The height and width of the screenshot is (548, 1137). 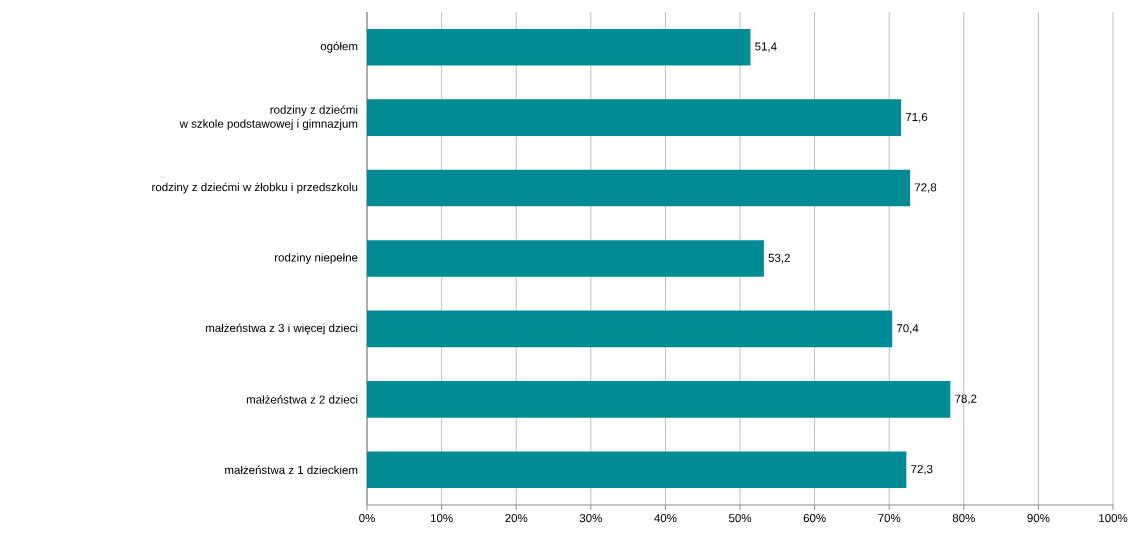 What do you see at coordinates (740, 518) in the screenshot?
I see `x-tick-label: 50%` at bounding box center [740, 518].